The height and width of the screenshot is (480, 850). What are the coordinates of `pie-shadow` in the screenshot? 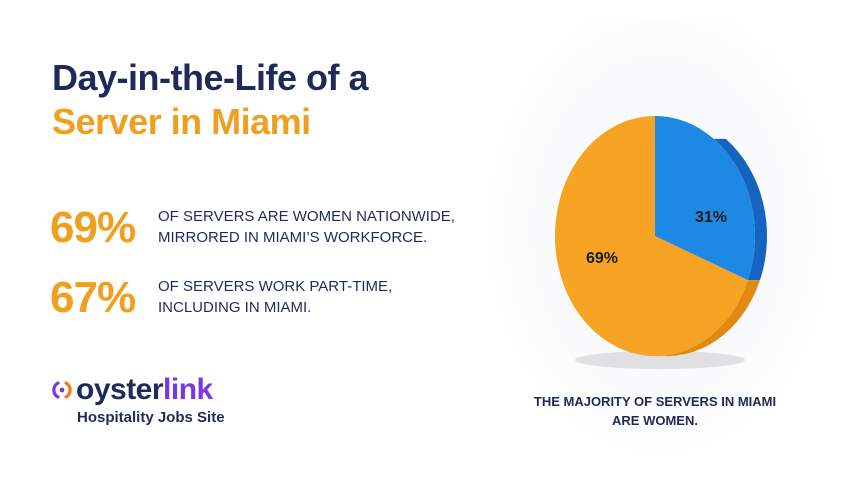 It's located at (660, 360).